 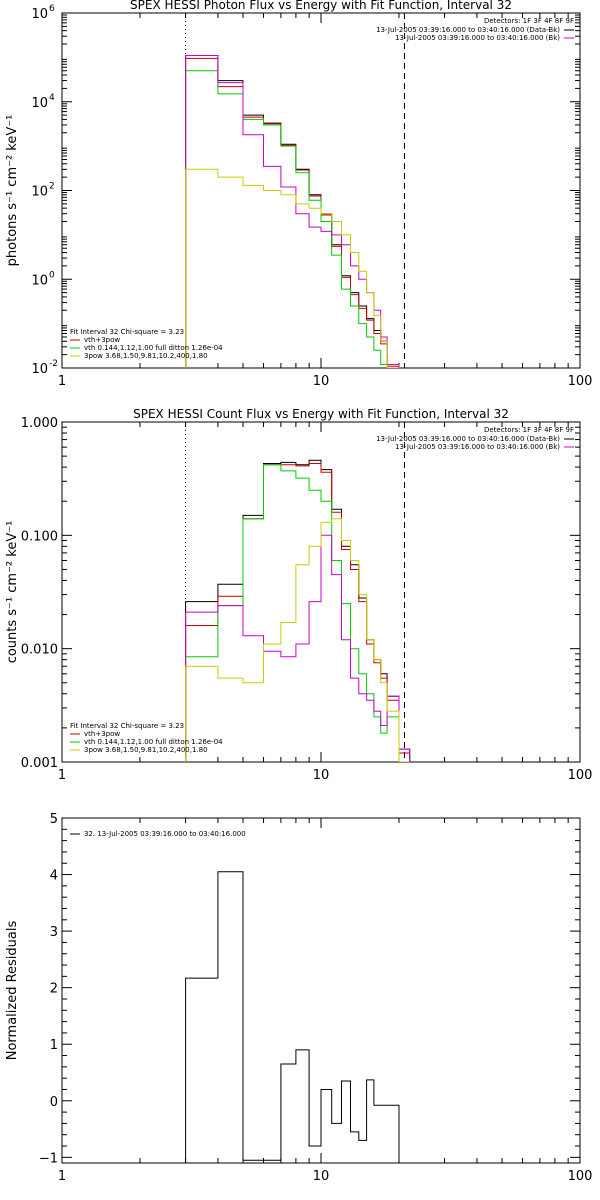 What do you see at coordinates (52, 9) in the screenshot?
I see `y-tick-exponent: 6` at bounding box center [52, 9].